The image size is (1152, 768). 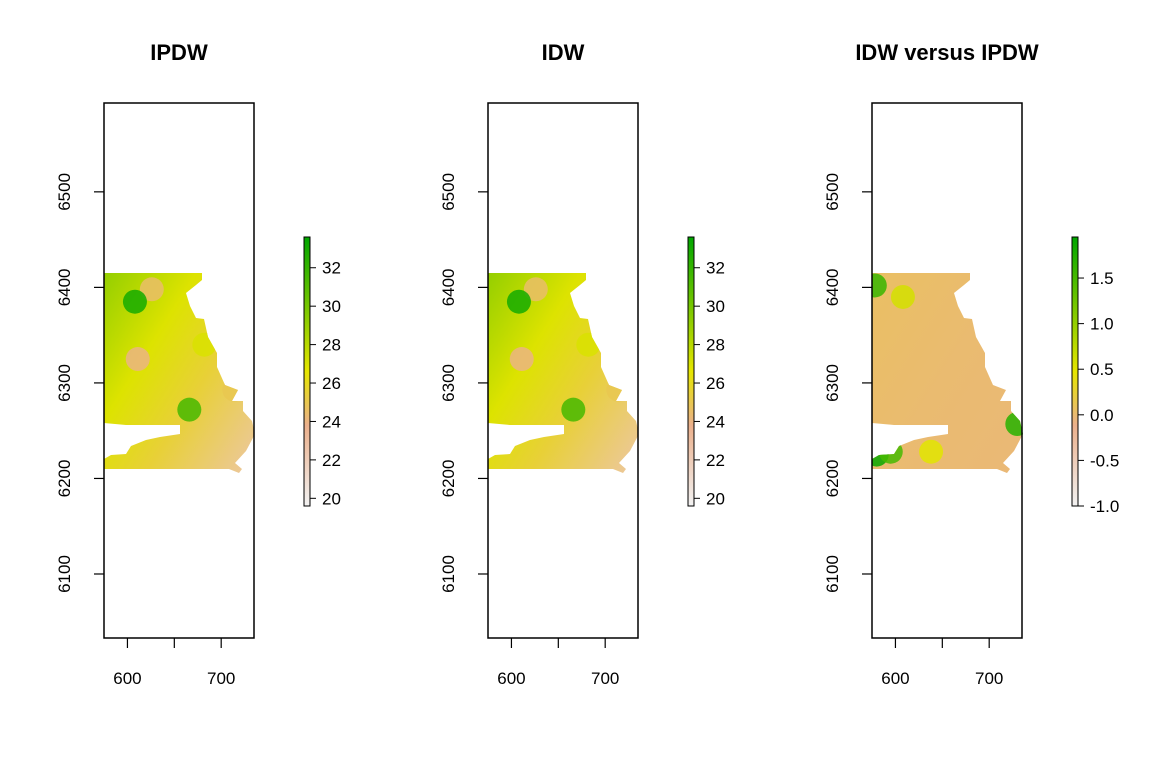 What do you see at coordinates (1102, 278) in the screenshot?
I see `colorbar-tick-label: 1.5` at bounding box center [1102, 278].